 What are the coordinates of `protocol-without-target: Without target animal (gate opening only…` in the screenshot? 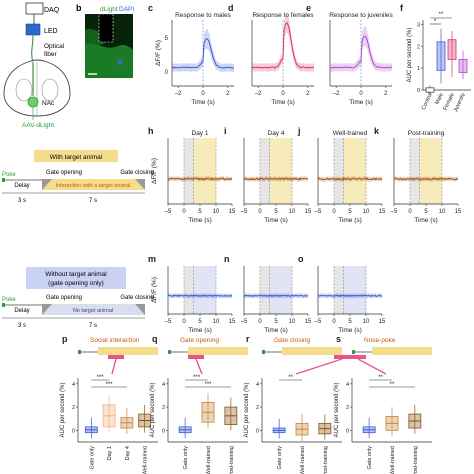 It's located at (78, 298).